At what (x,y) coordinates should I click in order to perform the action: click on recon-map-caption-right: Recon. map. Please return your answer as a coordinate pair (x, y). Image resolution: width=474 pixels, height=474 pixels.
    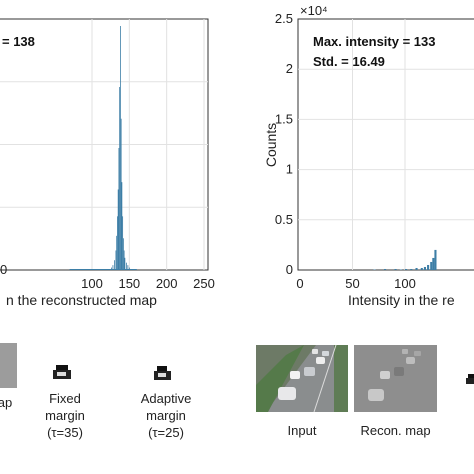
    Looking at the image, I should click on (395, 430).